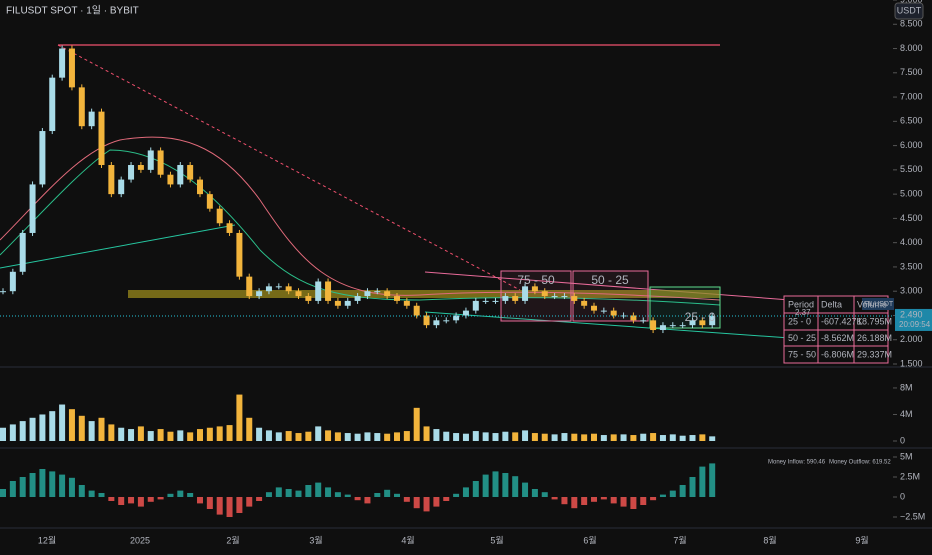 This screenshot has width=932, height=555. What do you see at coordinates (589, 539) in the screenshot?
I see `x-tick-label: 6월` at bounding box center [589, 539].